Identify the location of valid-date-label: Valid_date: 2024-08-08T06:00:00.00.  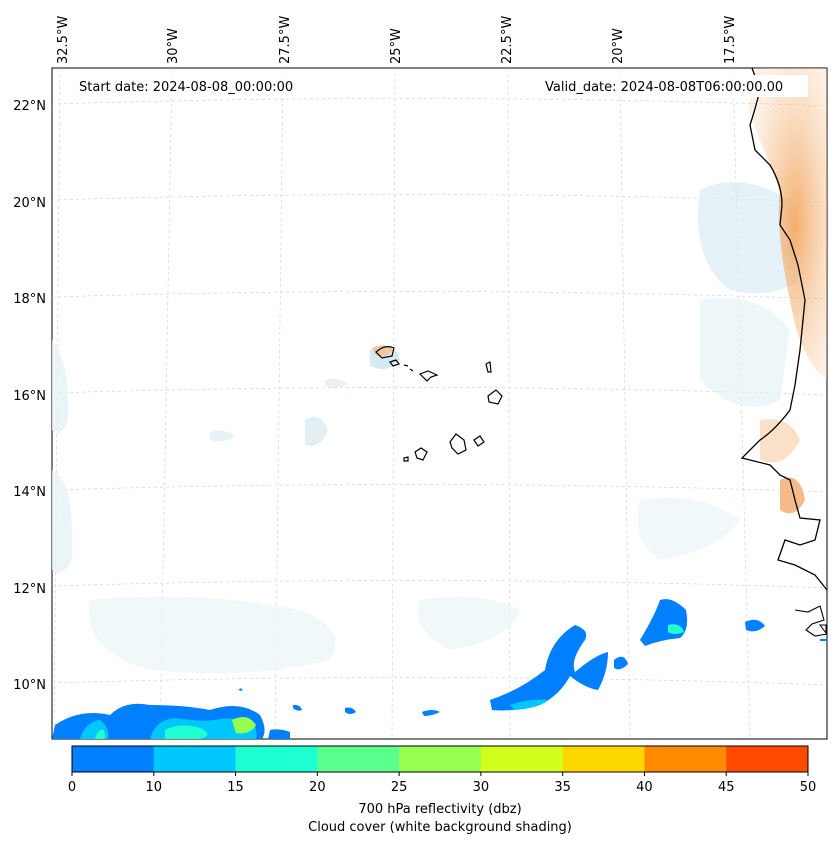
(664, 87).